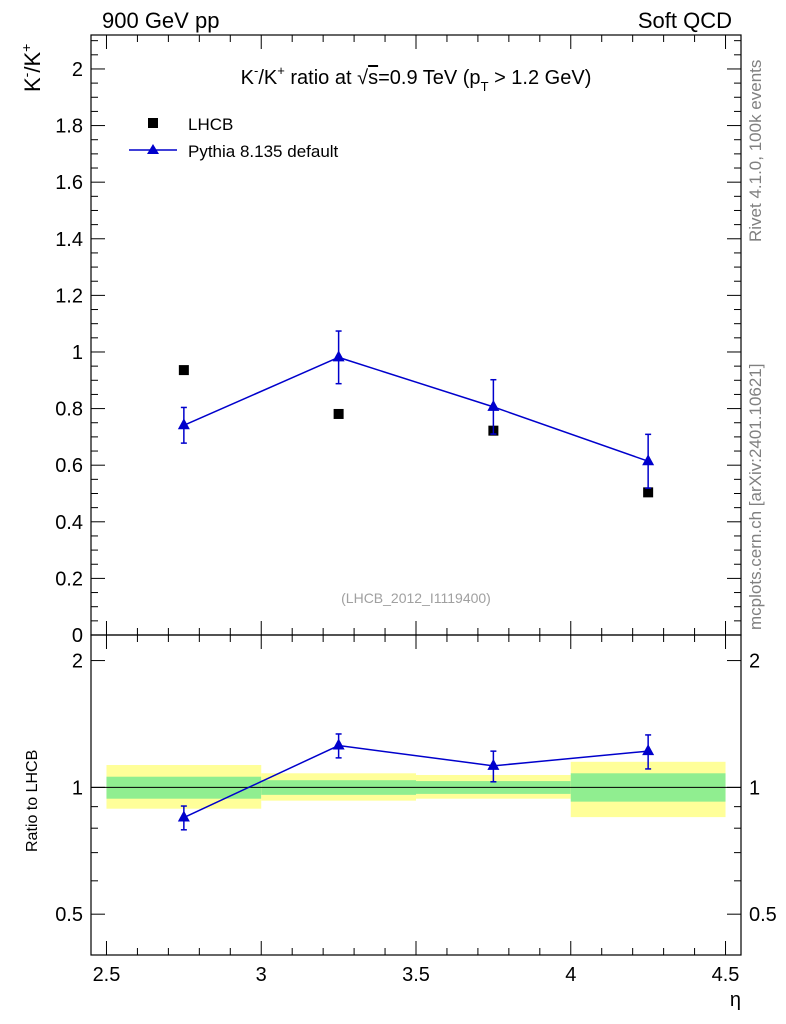  I want to click on x-axis-label: η, so click(735, 1000).